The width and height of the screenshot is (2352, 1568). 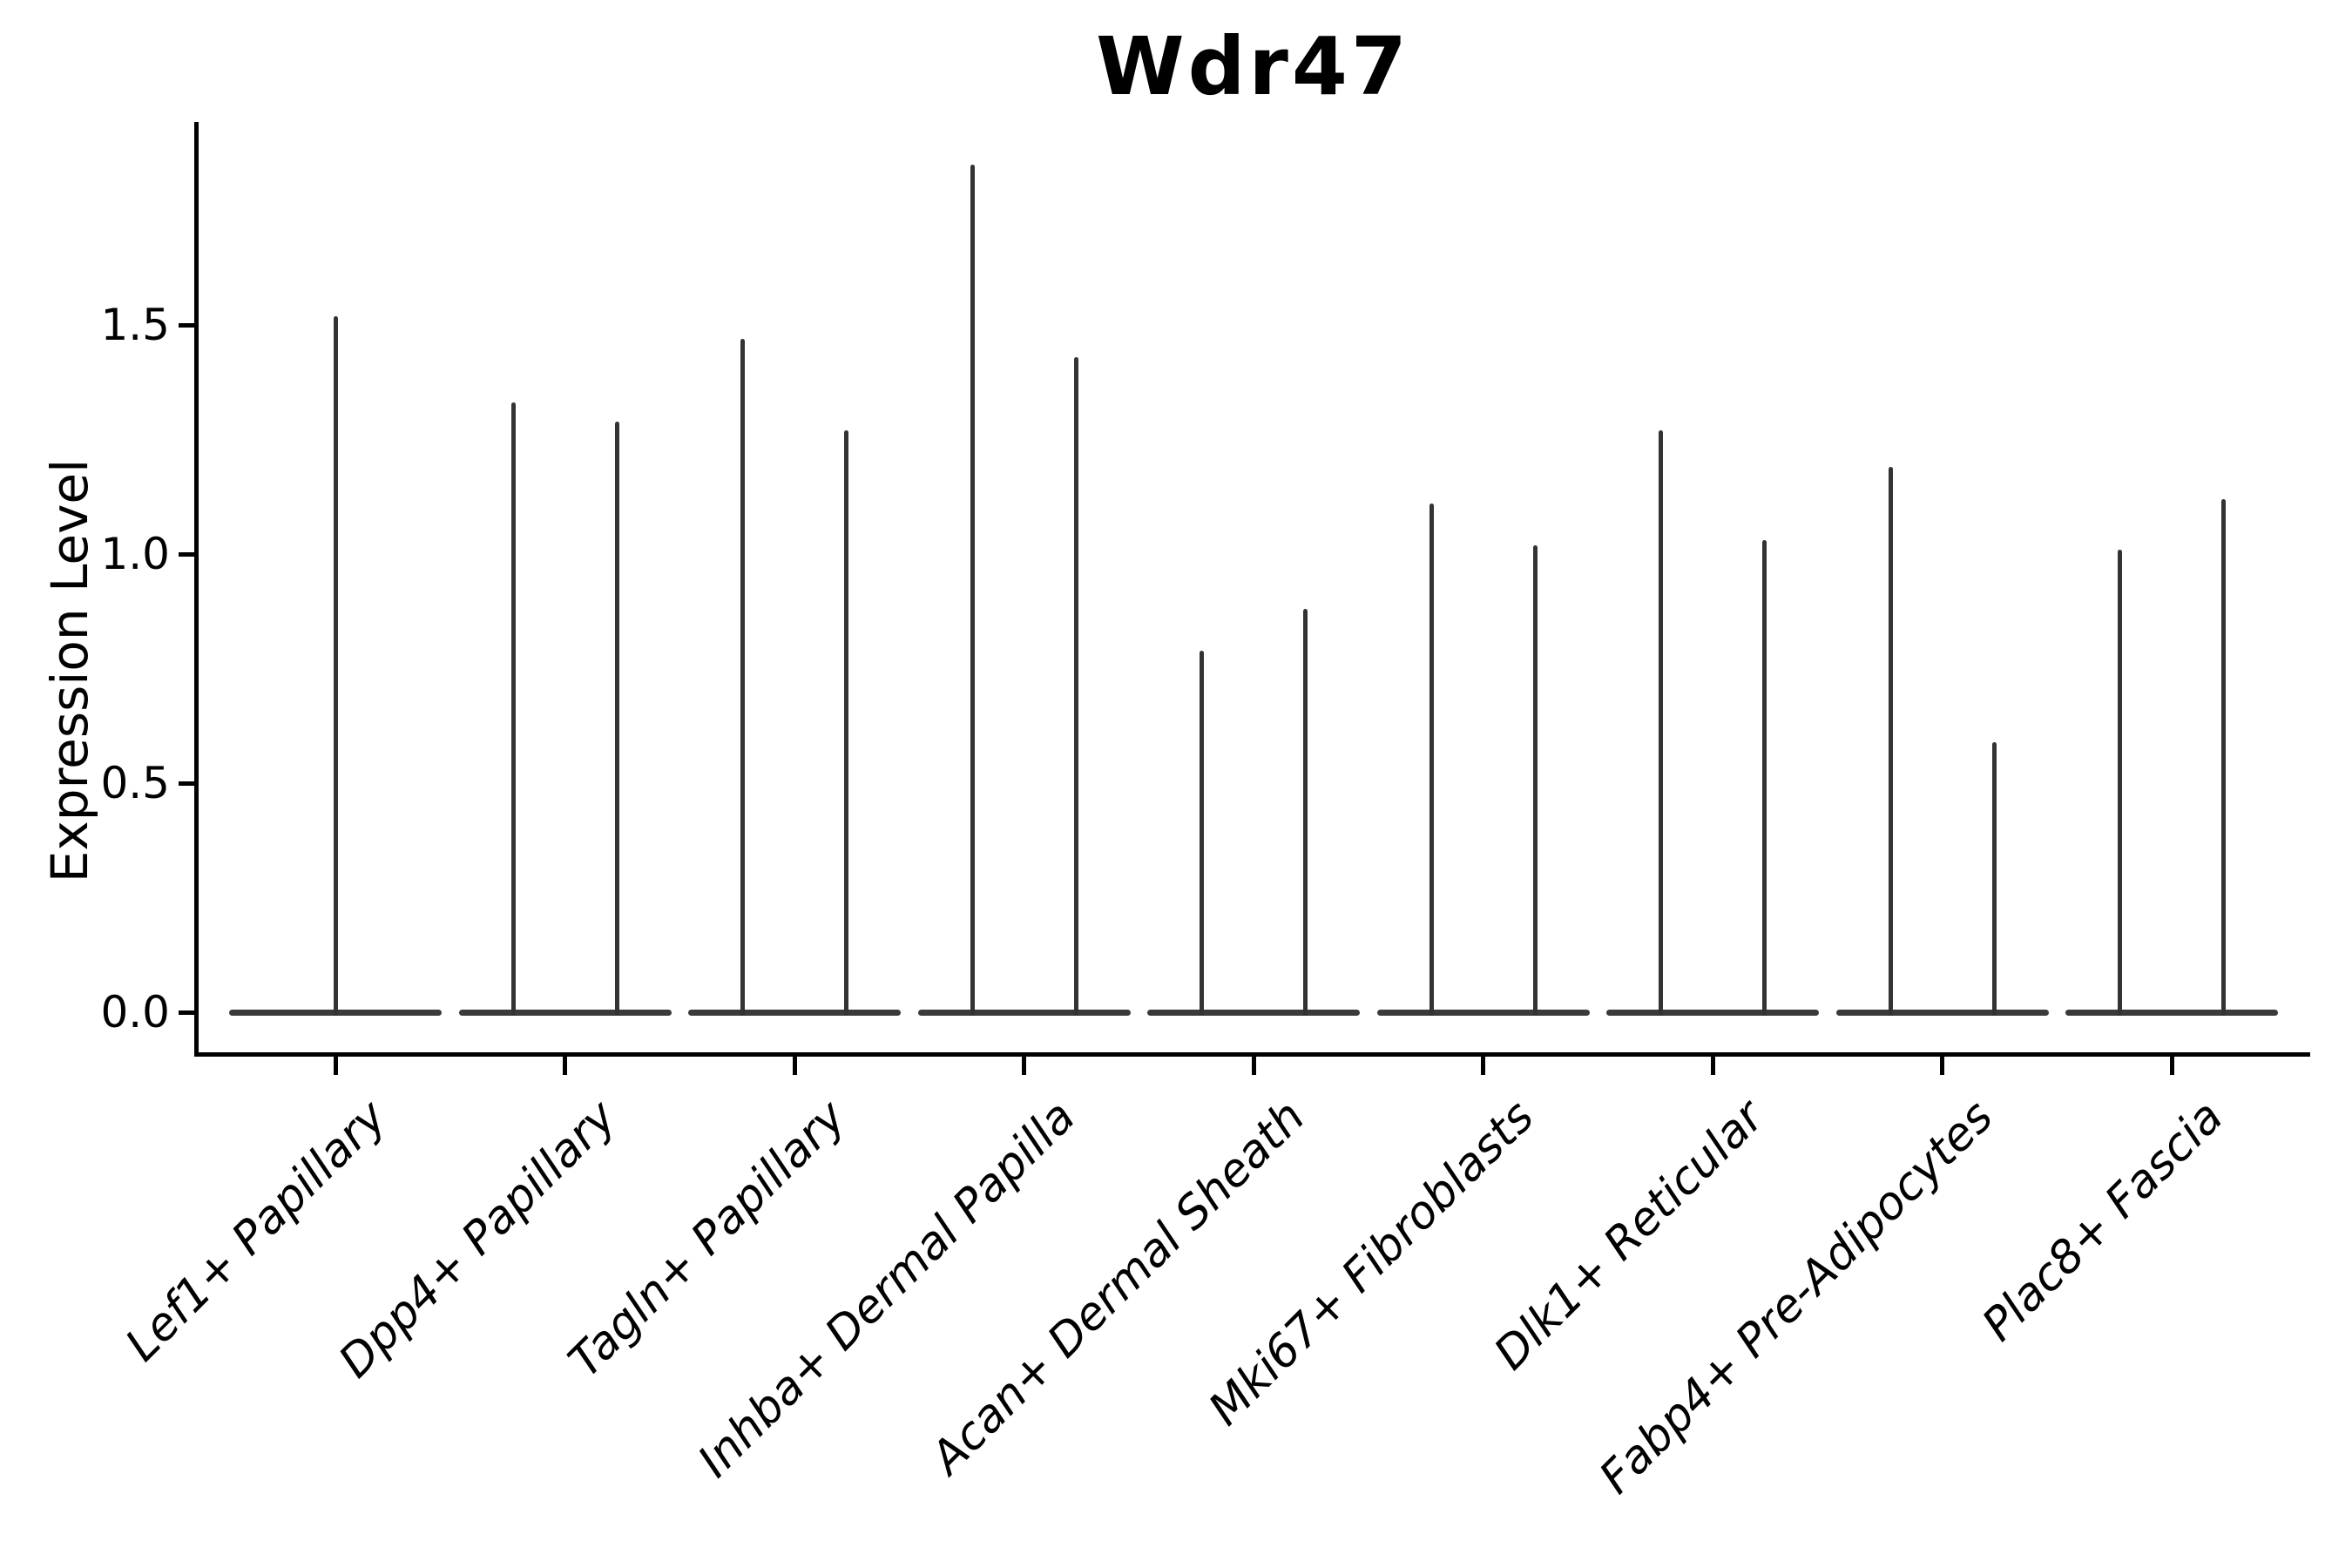 What do you see at coordinates (69, 670) in the screenshot?
I see `y-axis-label: Expression Level` at bounding box center [69, 670].